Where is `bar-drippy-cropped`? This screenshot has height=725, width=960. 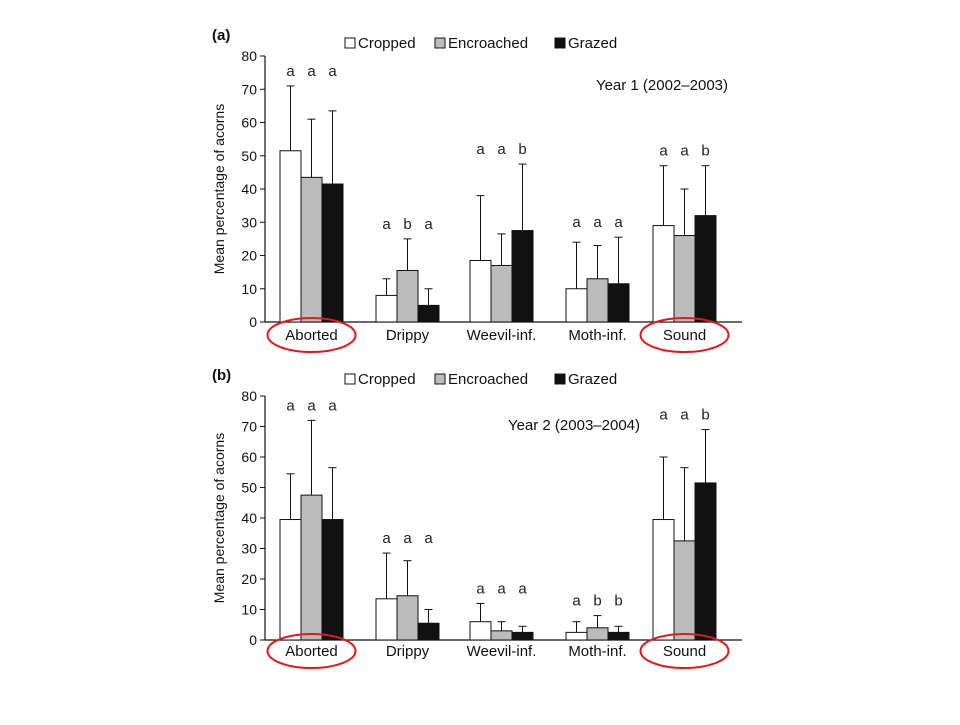
bar-drippy-cropped is located at coordinates (386, 308).